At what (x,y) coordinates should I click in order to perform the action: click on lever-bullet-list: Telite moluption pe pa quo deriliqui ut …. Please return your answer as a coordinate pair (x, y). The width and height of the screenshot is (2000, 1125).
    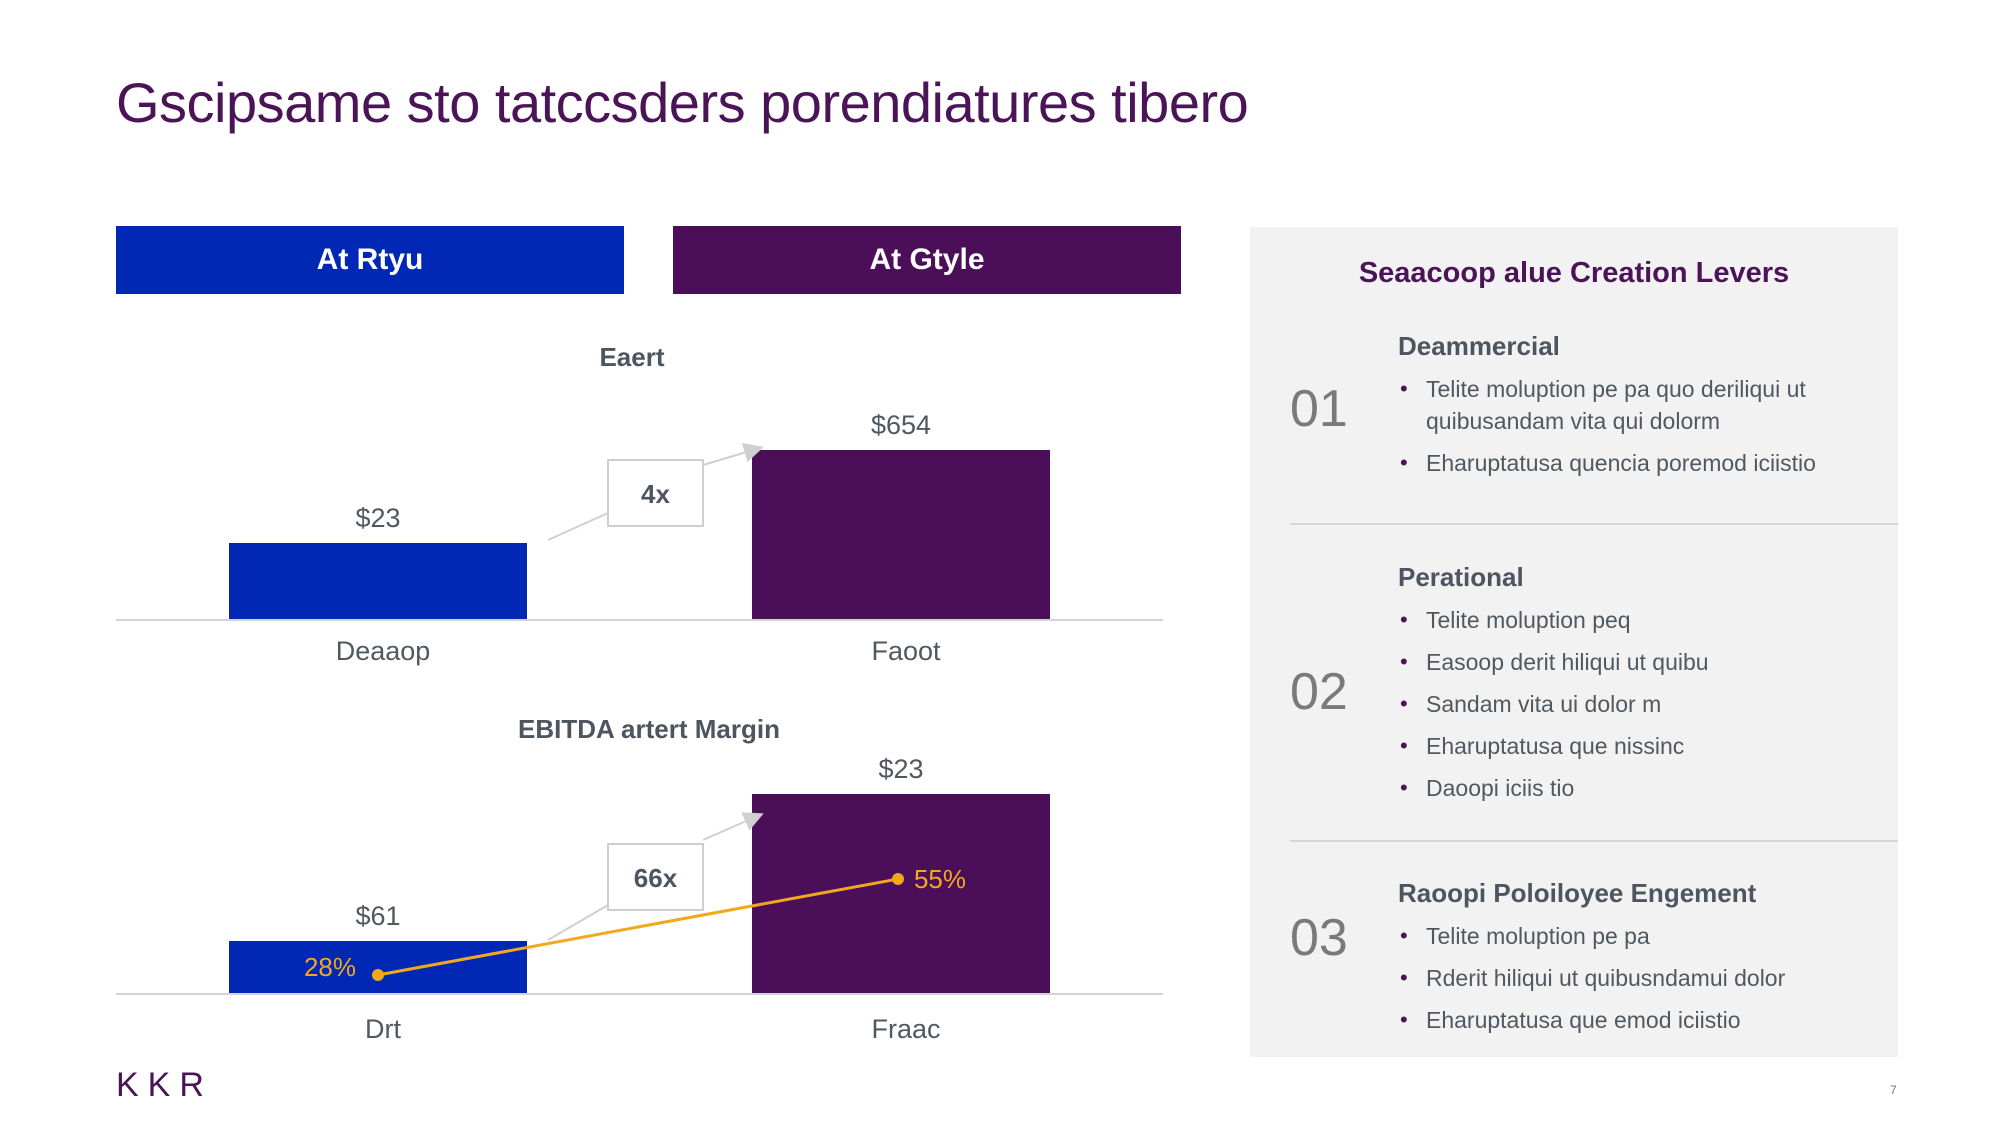
    Looking at the image, I should click on (1633, 431).